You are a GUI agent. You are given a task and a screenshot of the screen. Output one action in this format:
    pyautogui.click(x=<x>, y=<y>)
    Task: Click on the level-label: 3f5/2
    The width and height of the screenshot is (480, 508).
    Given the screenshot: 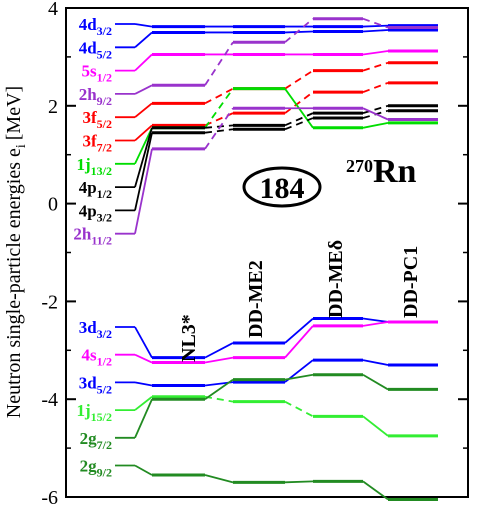 What is the action you would take?
    pyautogui.click(x=97, y=119)
    